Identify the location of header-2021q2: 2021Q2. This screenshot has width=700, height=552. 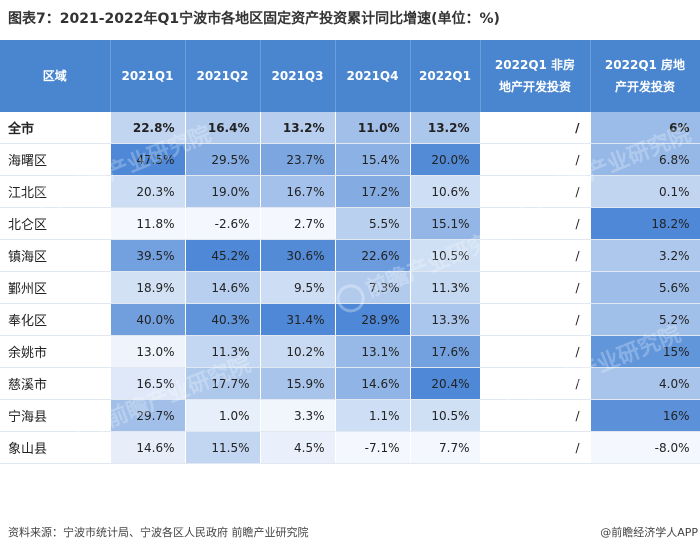
(223, 76).